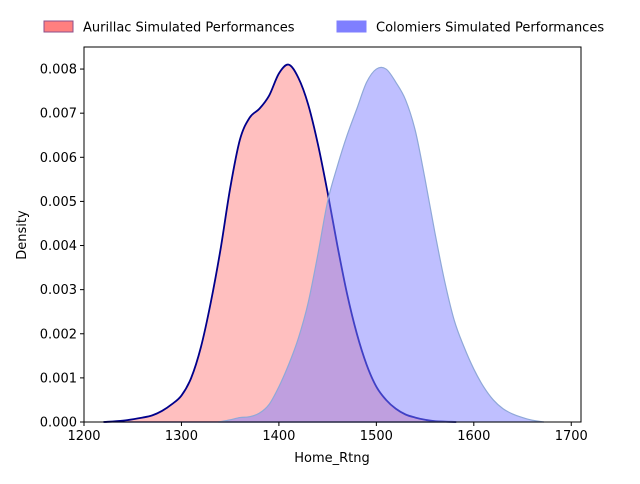 The height and width of the screenshot is (484, 640). What do you see at coordinates (376, 436) in the screenshot?
I see `x-tick-label: 1500` at bounding box center [376, 436].